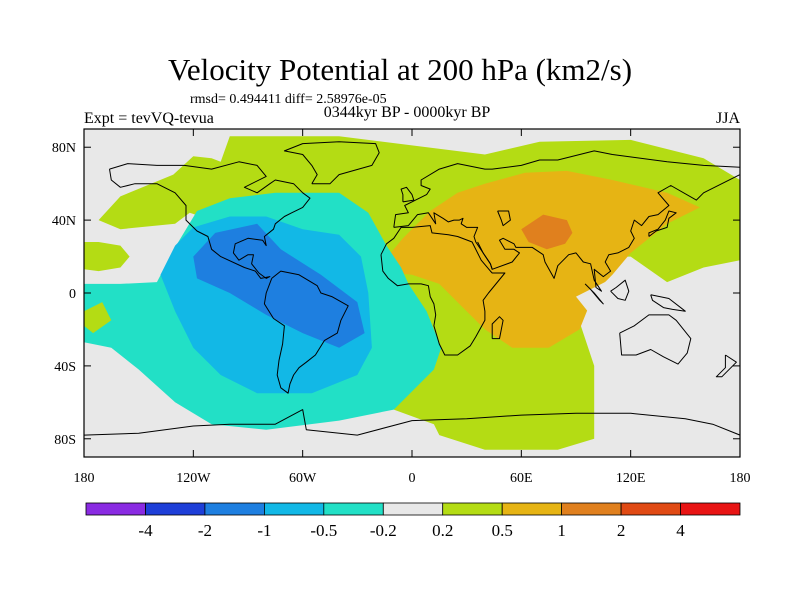 The height and width of the screenshot is (600, 800). Describe the element at coordinates (193, 478) in the screenshot. I see `x-tick-label: 120W` at that location.